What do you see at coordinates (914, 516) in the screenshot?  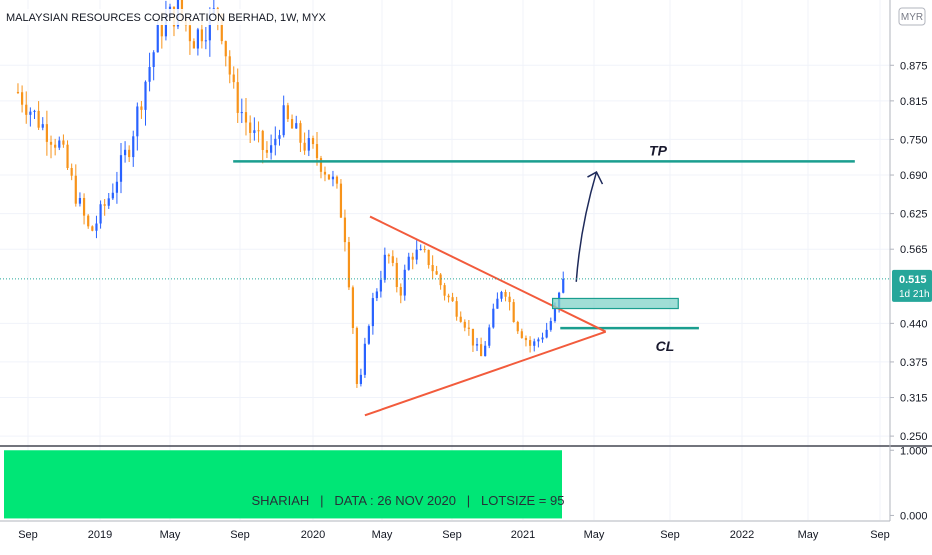 I see `indicator-tick-label: 0.000` at bounding box center [914, 516].